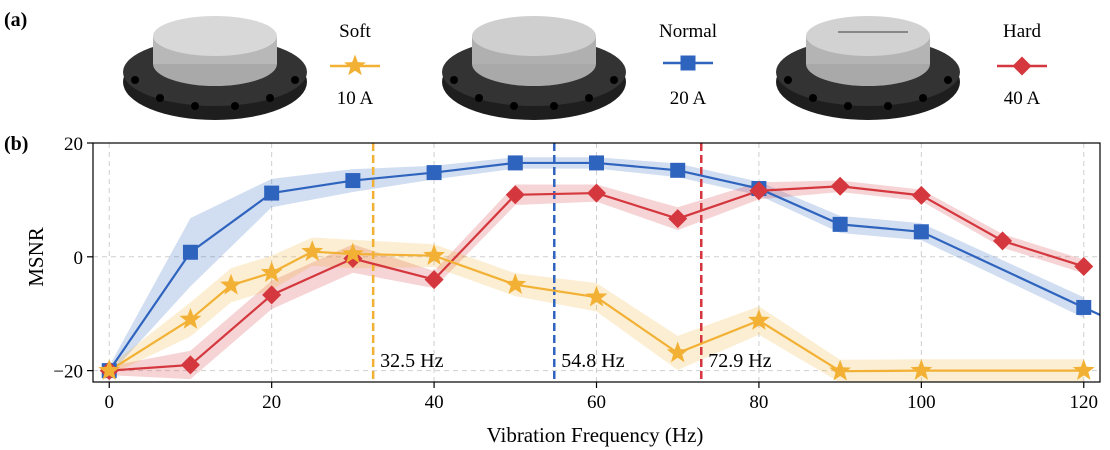  I want to click on x-tick-label: 120, so click(1084, 402).